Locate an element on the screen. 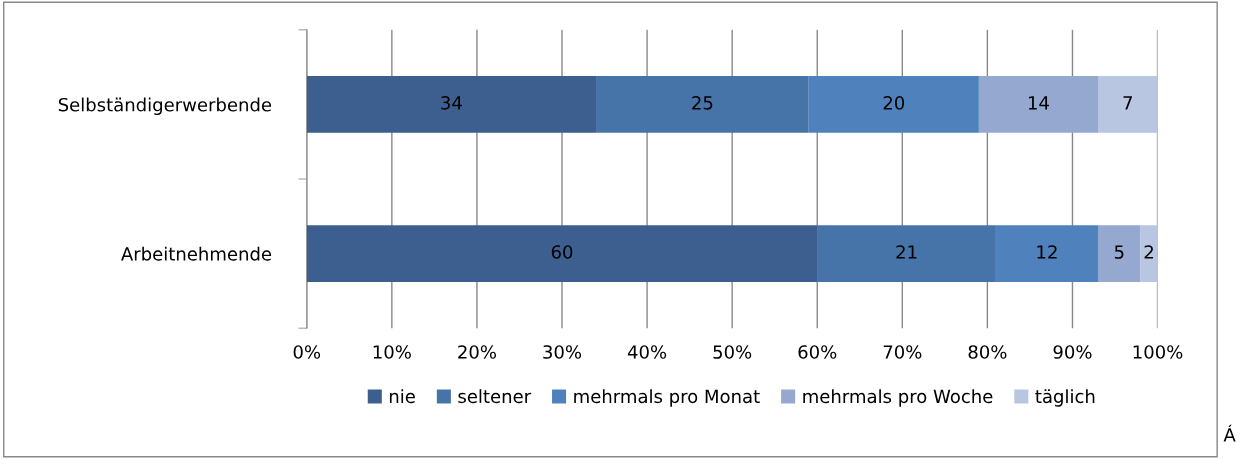  data-label: 2 is located at coordinates (1148, 252).